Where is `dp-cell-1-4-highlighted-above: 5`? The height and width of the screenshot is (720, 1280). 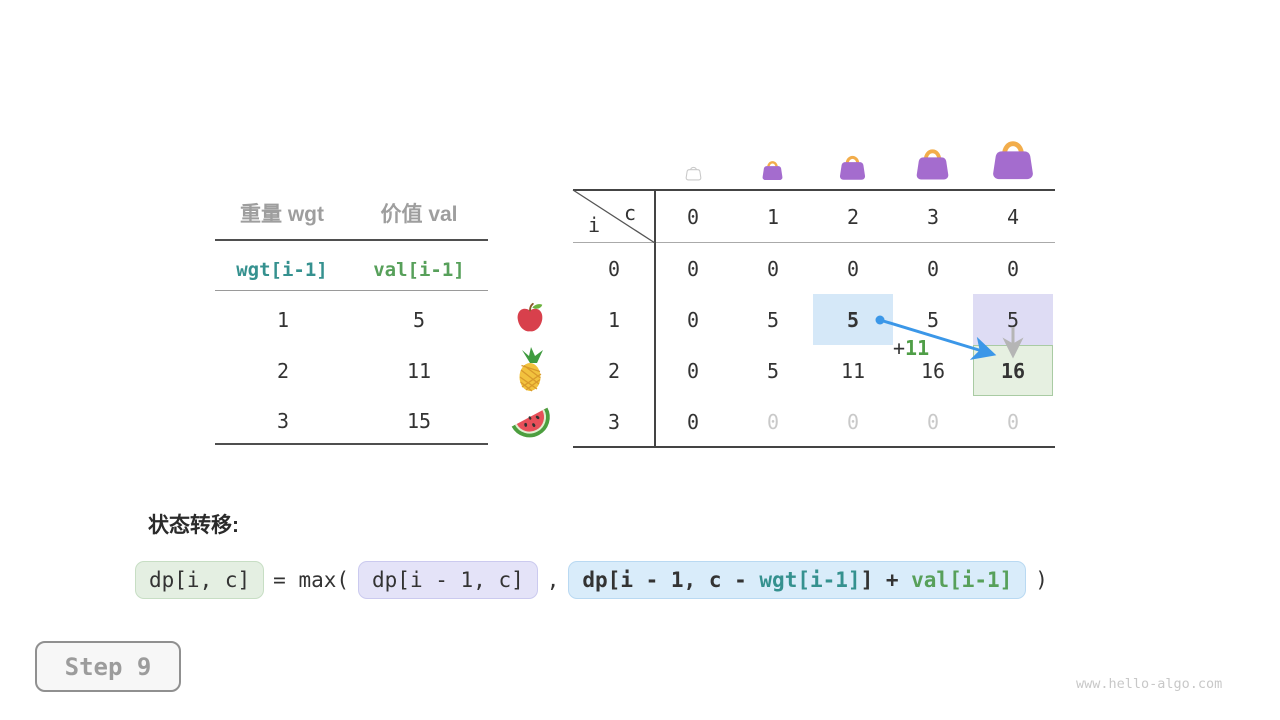 dp-cell-1-4-highlighted-above: 5 is located at coordinates (1013, 319).